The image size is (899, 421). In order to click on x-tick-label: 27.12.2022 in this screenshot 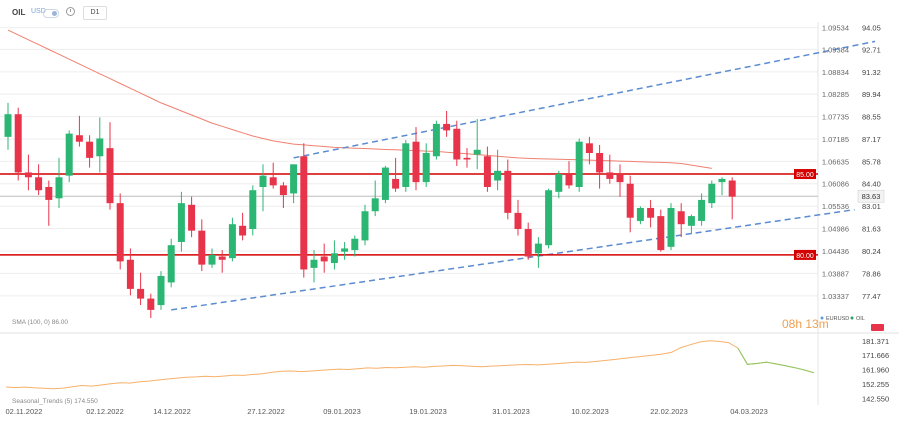, I will do `click(266, 411)`.